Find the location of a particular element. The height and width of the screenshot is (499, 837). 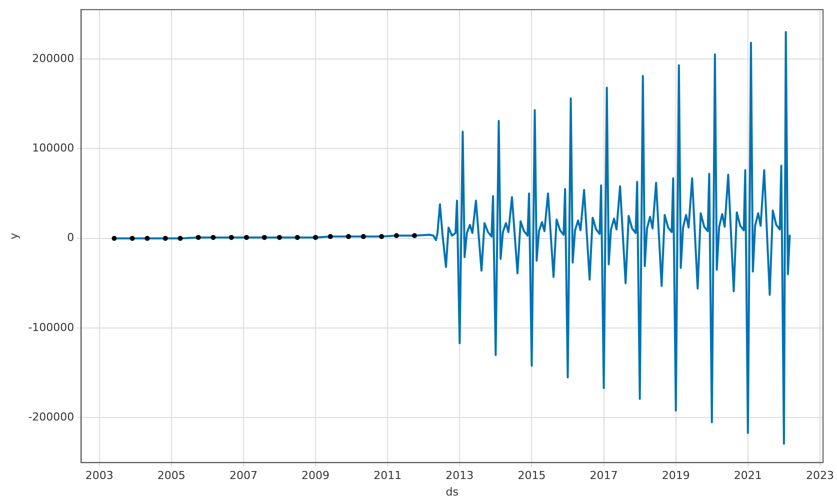

x-axis-title: ds is located at coordinates (452, 491).